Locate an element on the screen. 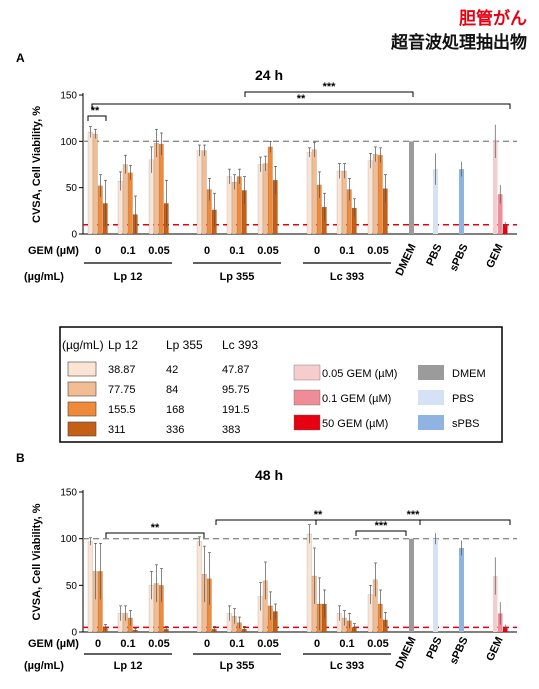 Image resolution: width=539 pixels, height=689 pixels. legend-gem-label: 50 GEM (µM) is located at coordinates (355, 424).